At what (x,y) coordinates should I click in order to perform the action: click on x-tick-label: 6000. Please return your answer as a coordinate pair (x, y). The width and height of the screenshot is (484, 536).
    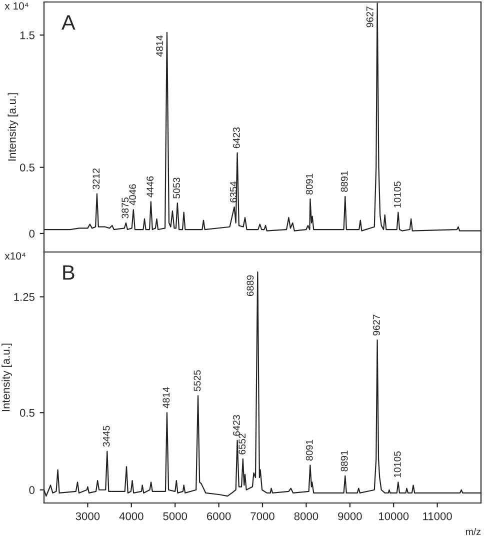
    Looking at the image, I should click on (219, 516).